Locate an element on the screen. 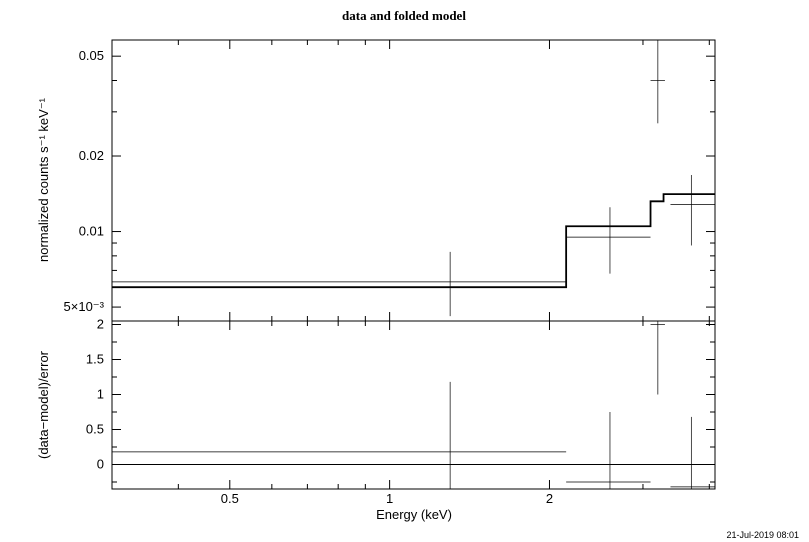  top-y-tick-label: 0.02 is located at coordinates (91, 155).